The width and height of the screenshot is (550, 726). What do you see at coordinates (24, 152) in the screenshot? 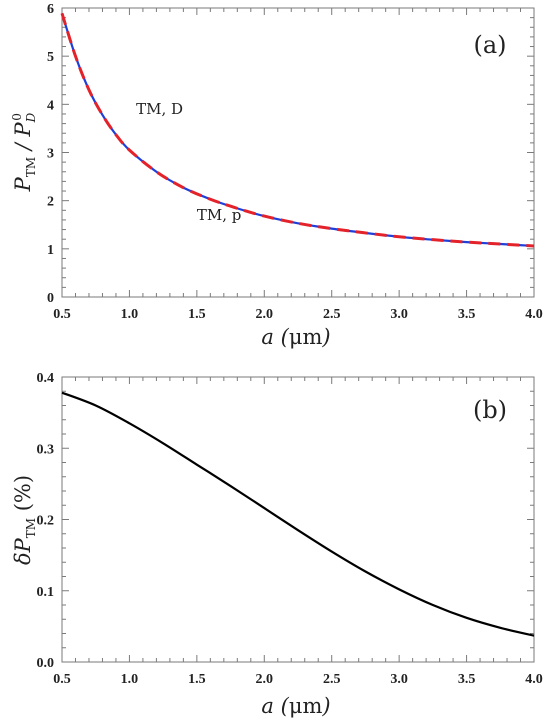
I see `panel-a-y-axis-label: PTM / PD0` at bounding box center [24, 152].